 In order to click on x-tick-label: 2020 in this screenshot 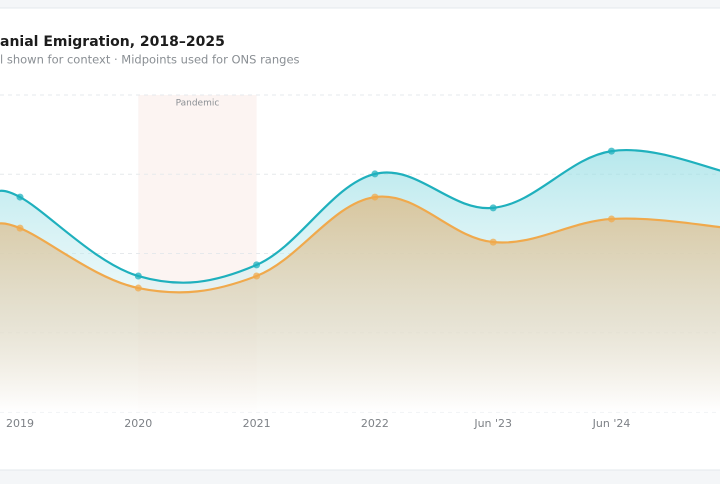, I will do `click(138, 423)`.